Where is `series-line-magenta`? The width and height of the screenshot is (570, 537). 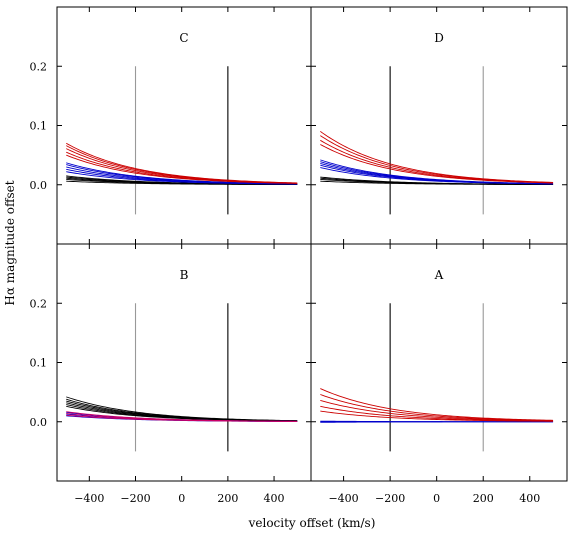
series-line-magenta is located at coordinates (182, 416).